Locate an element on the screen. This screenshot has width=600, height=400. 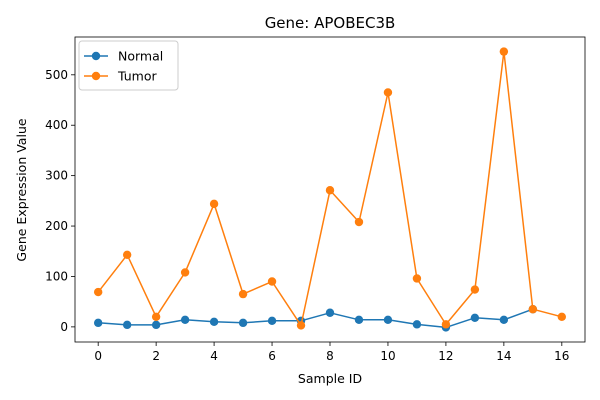
x-tick-label: 4 is located at coordinates (214, 356).